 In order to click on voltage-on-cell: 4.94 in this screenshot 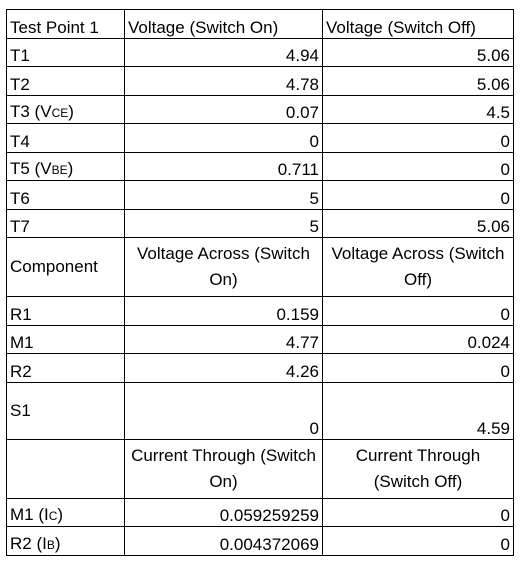, I will do `click(223, 52)`.